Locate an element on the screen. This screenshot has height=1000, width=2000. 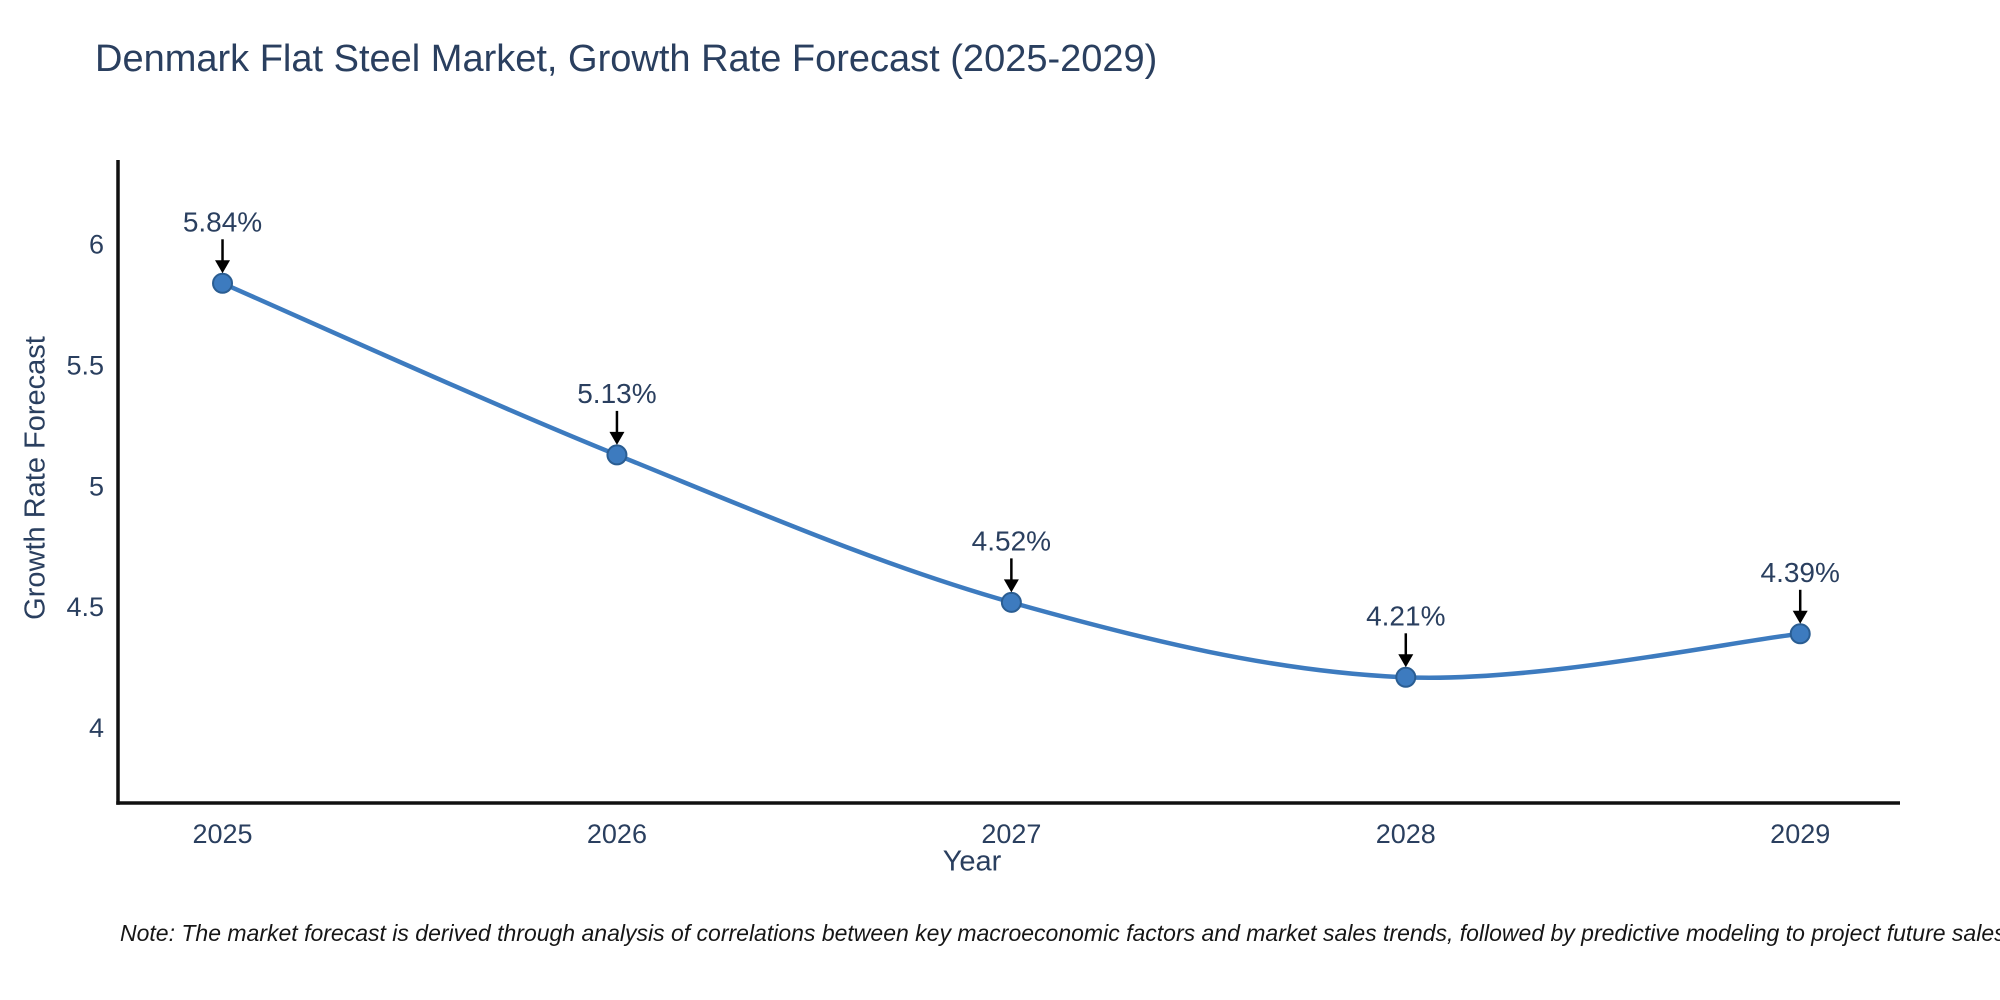
point-annotation-label: 4.21% is located at coordinates (1405, 615).